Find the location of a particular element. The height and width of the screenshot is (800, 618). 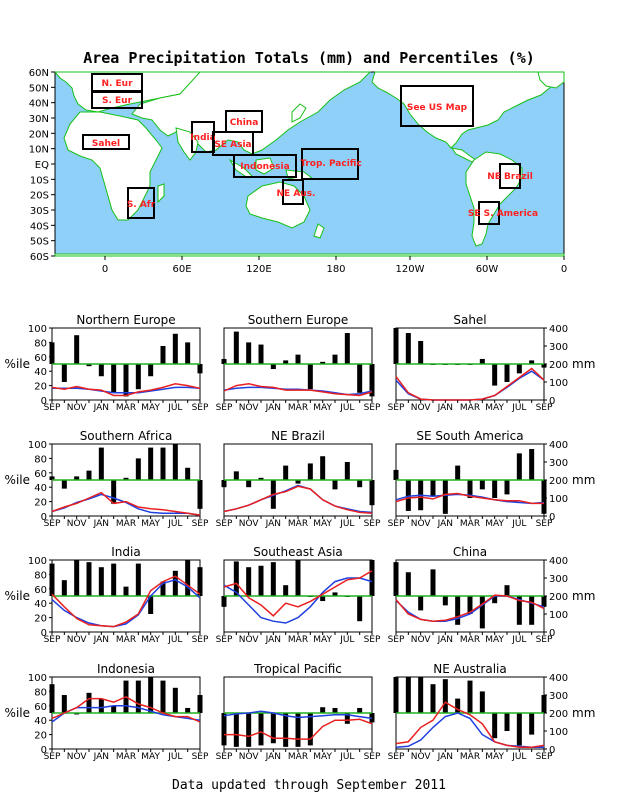

lon-label: 0 is located at coordinates (564, 269).